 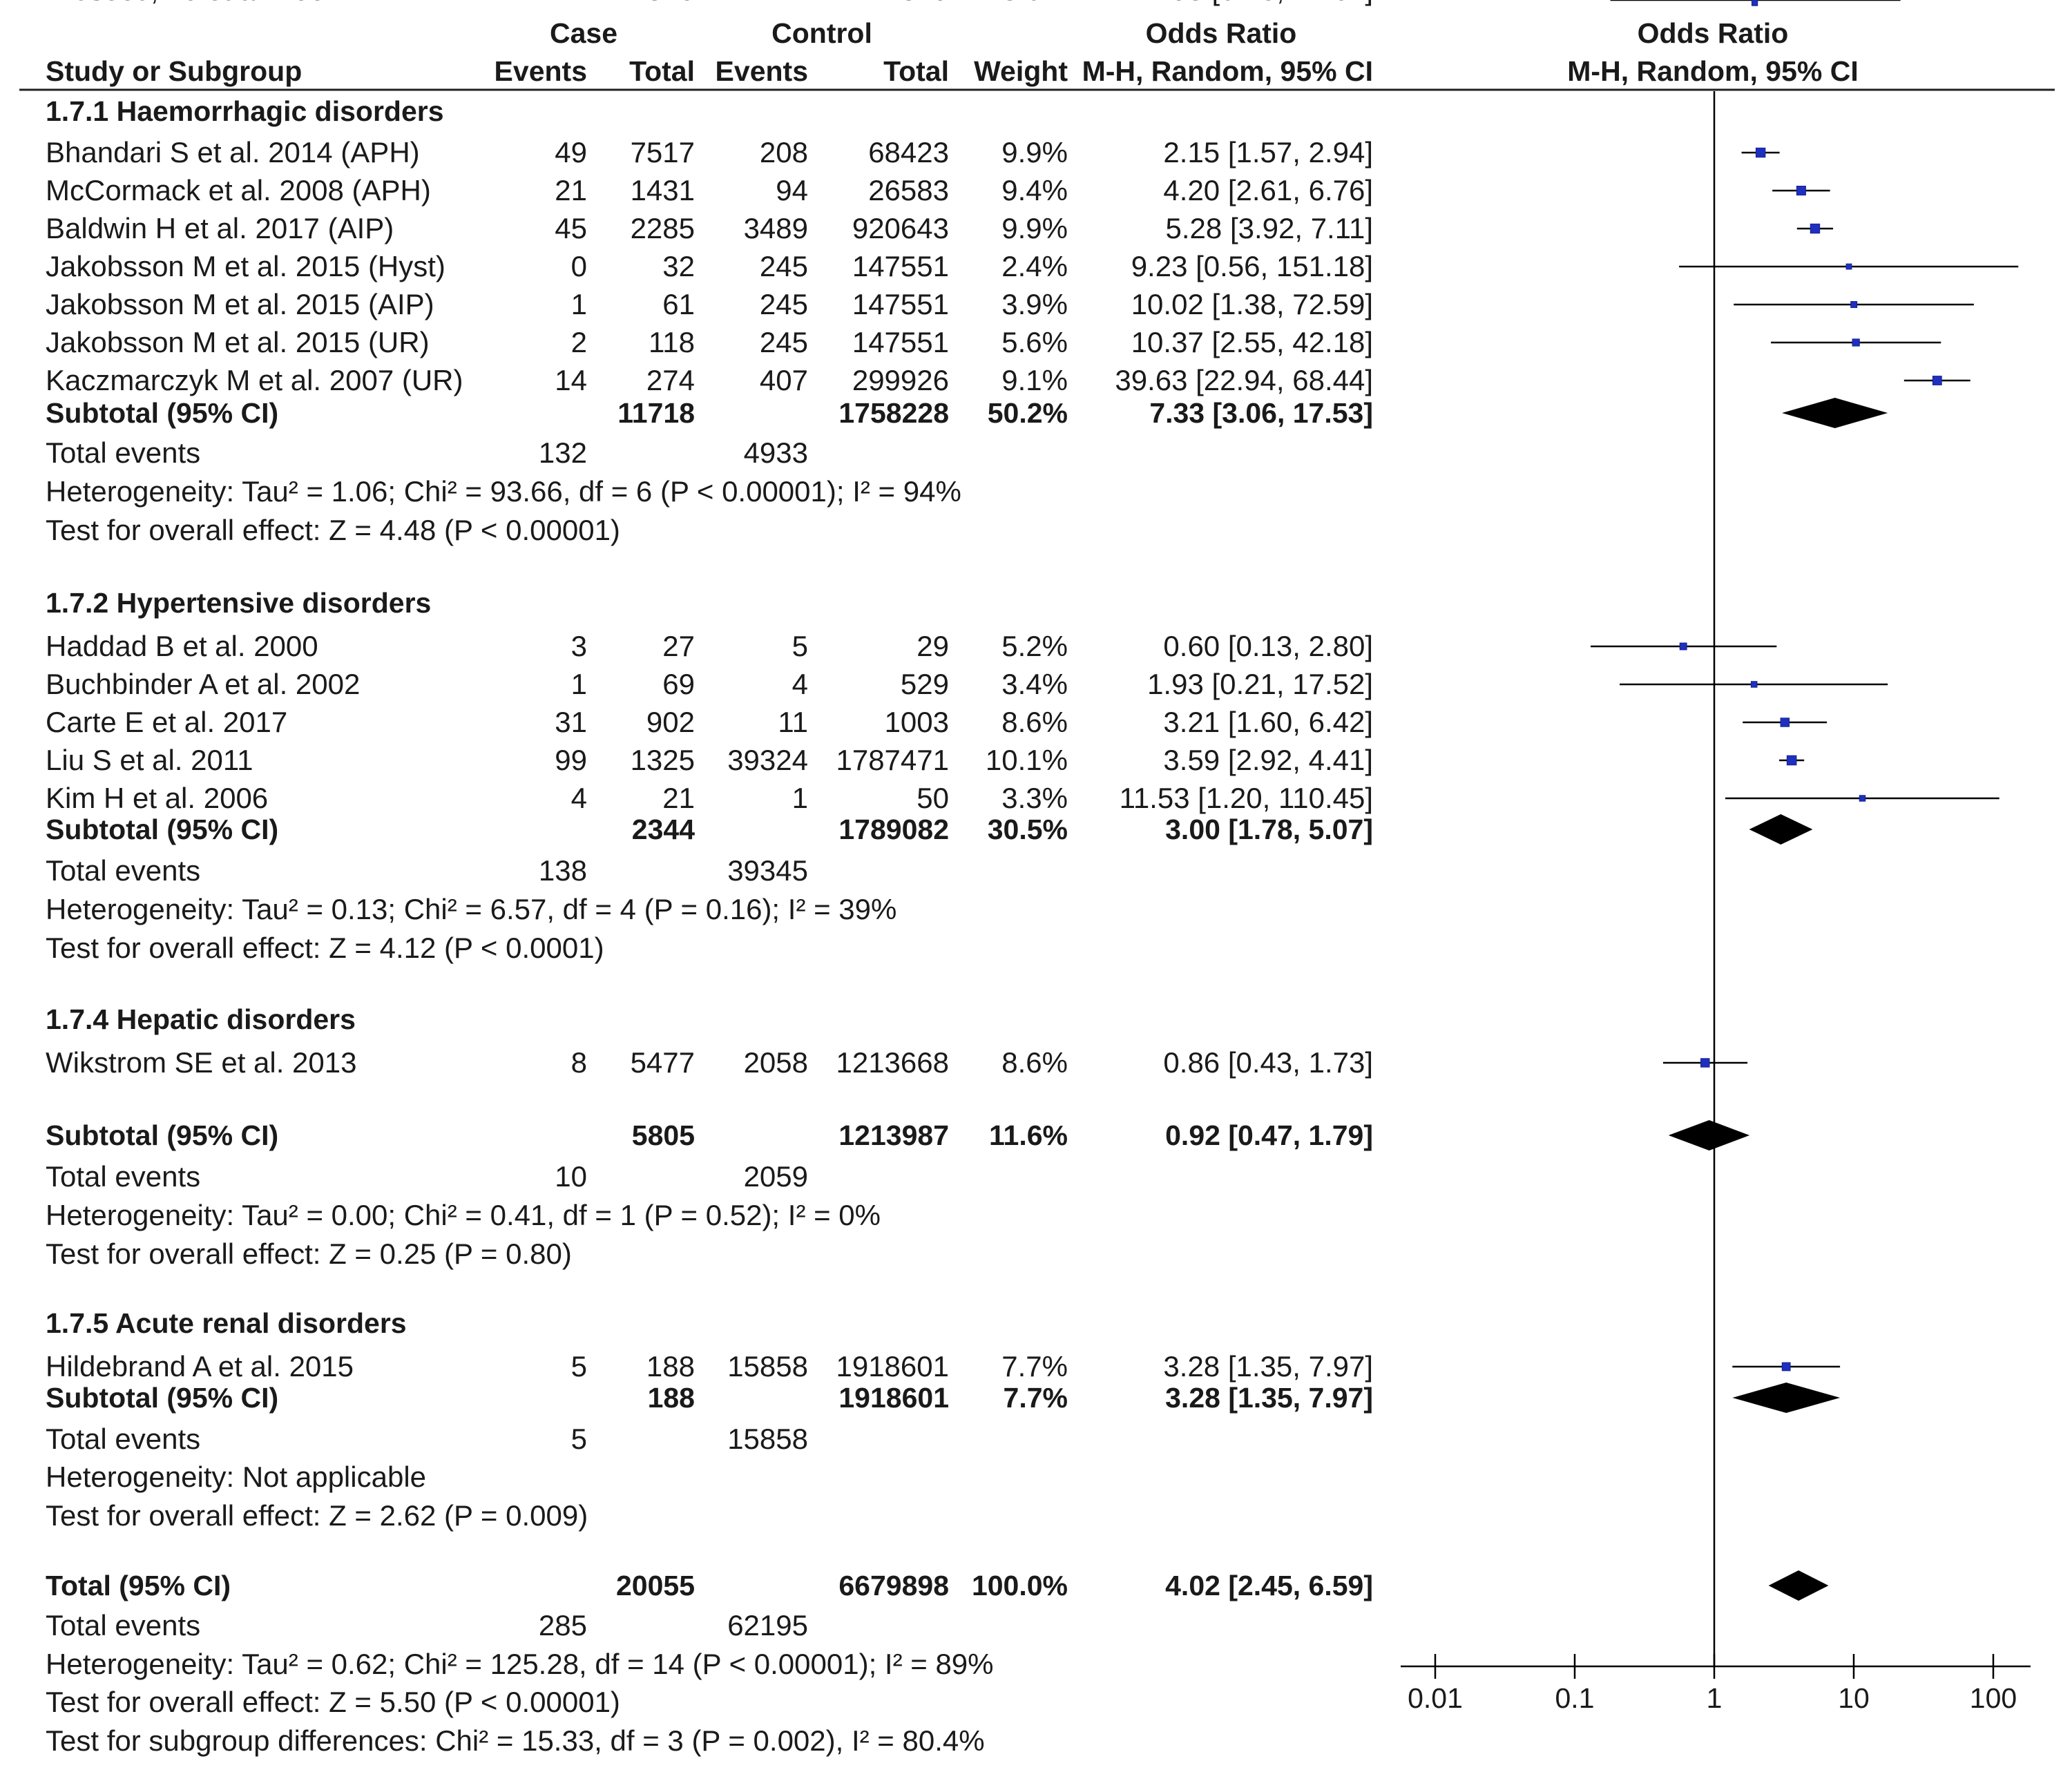 What do you see at coordinates (1034, 266) in the screenshot?
I see `study-weight: 2.4%` at bounding box center [1034, 266].